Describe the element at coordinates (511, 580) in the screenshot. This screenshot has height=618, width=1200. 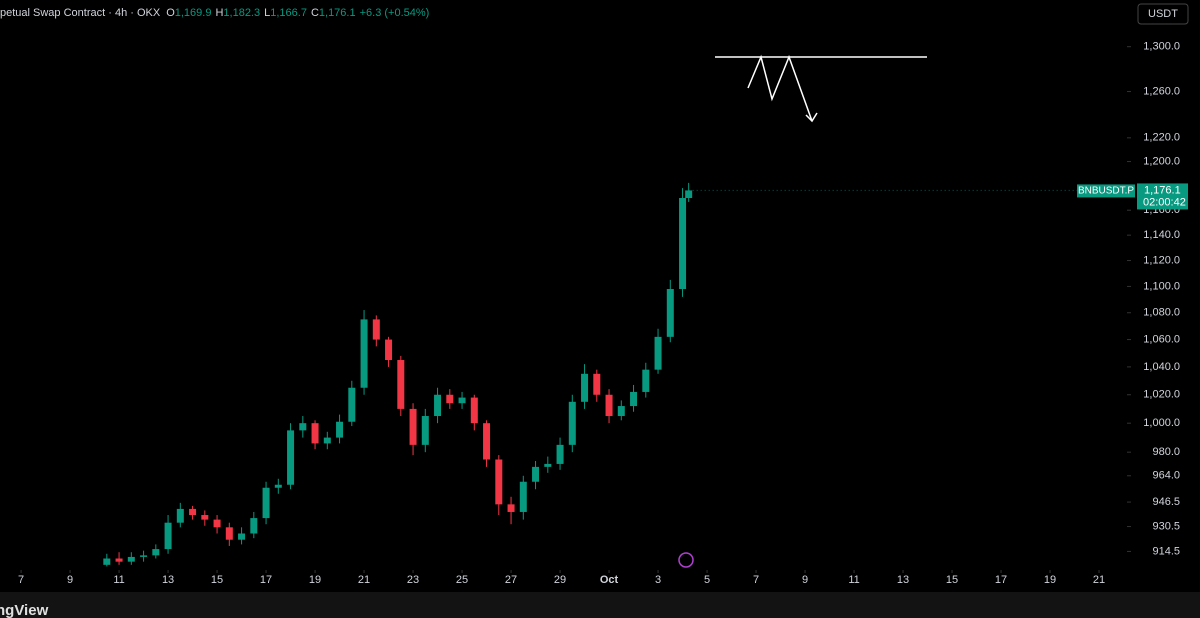
I see `x-tick-label: 27` at that location.